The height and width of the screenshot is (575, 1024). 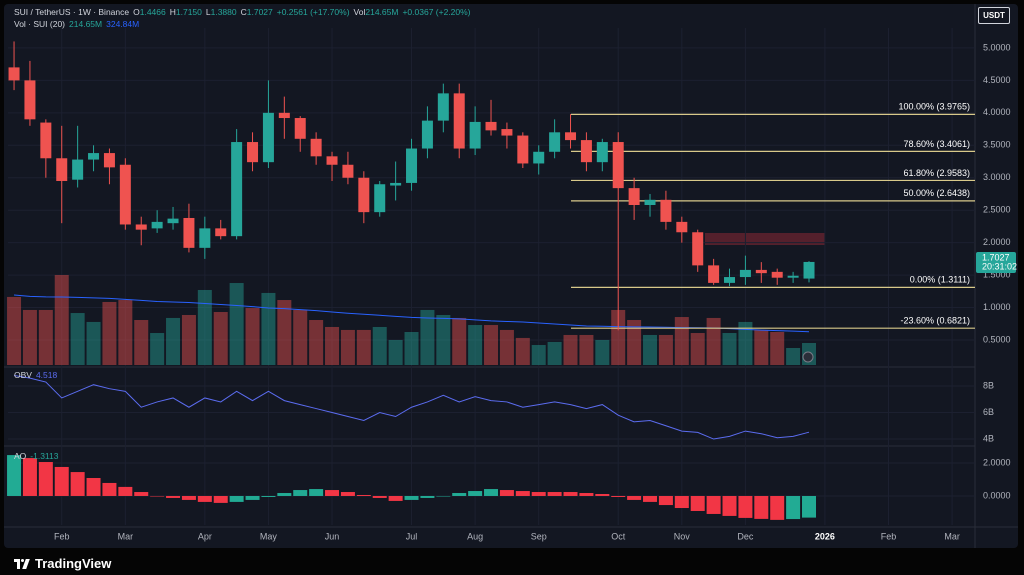 I want to click on y-tick-label: 0.0000, so click(x=997, y=495).